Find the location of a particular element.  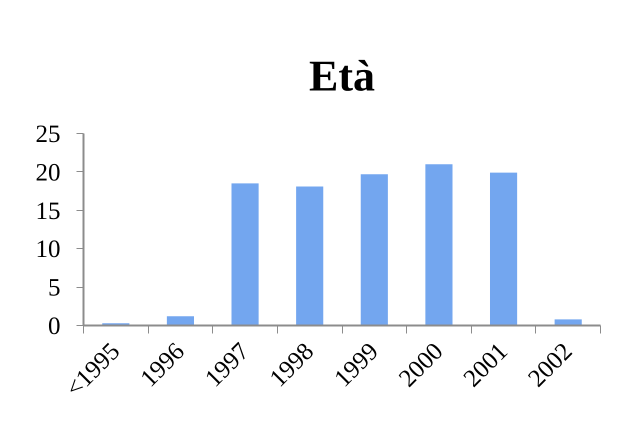

x-tick-label: 1999 is located at coordinates (356, 365).